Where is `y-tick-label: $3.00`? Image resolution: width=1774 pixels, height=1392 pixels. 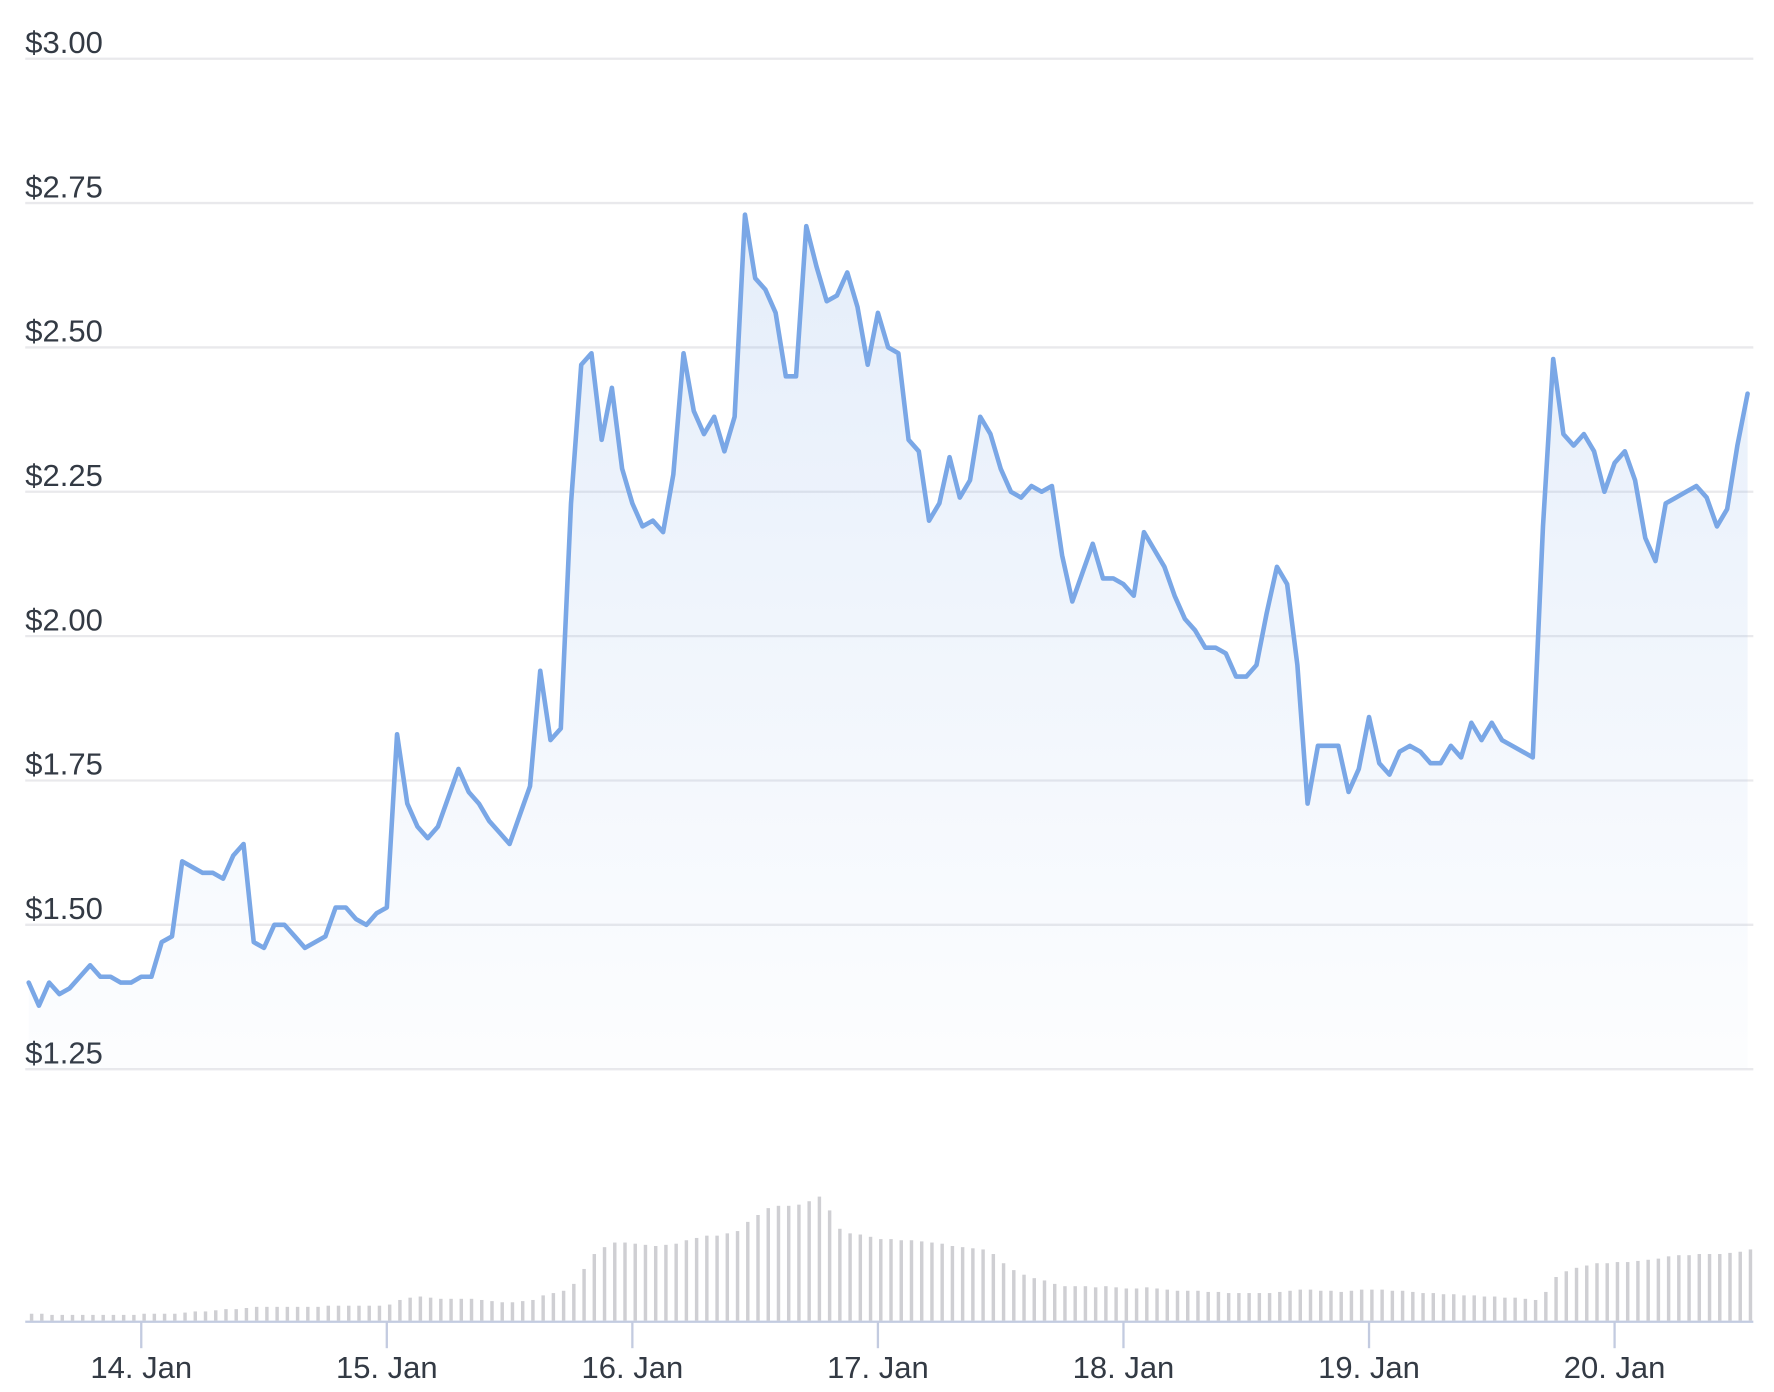 y-tick-label: $3.00 is located at coordinates (64, 42).